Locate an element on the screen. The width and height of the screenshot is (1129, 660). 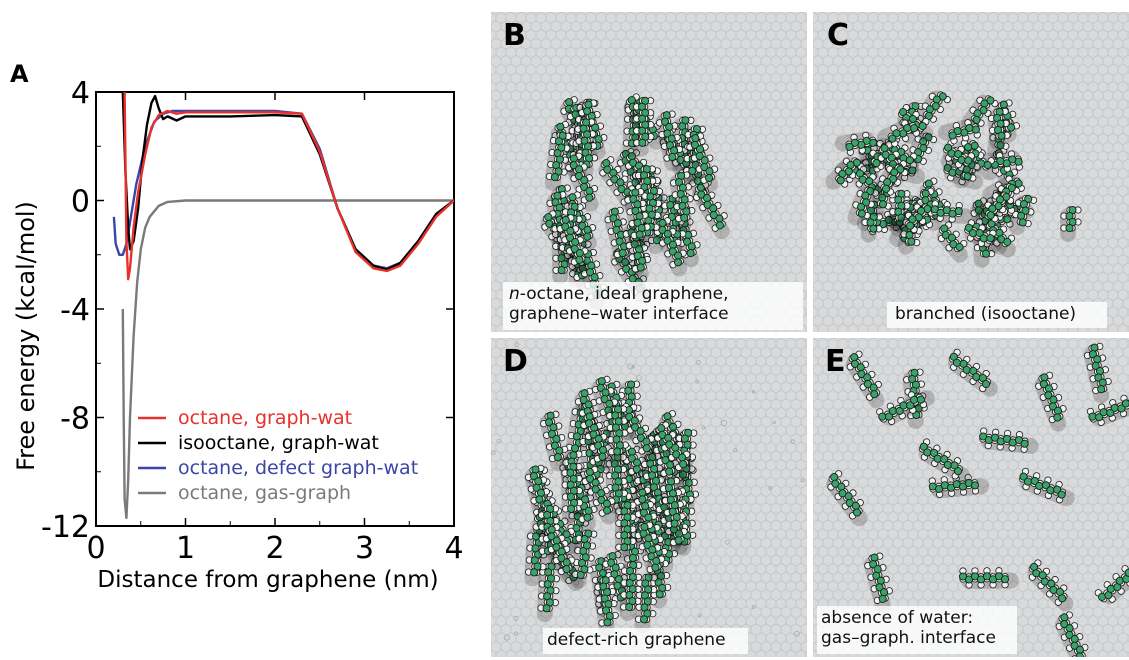
panel-d-molecules is located at coordinates (649, 497).